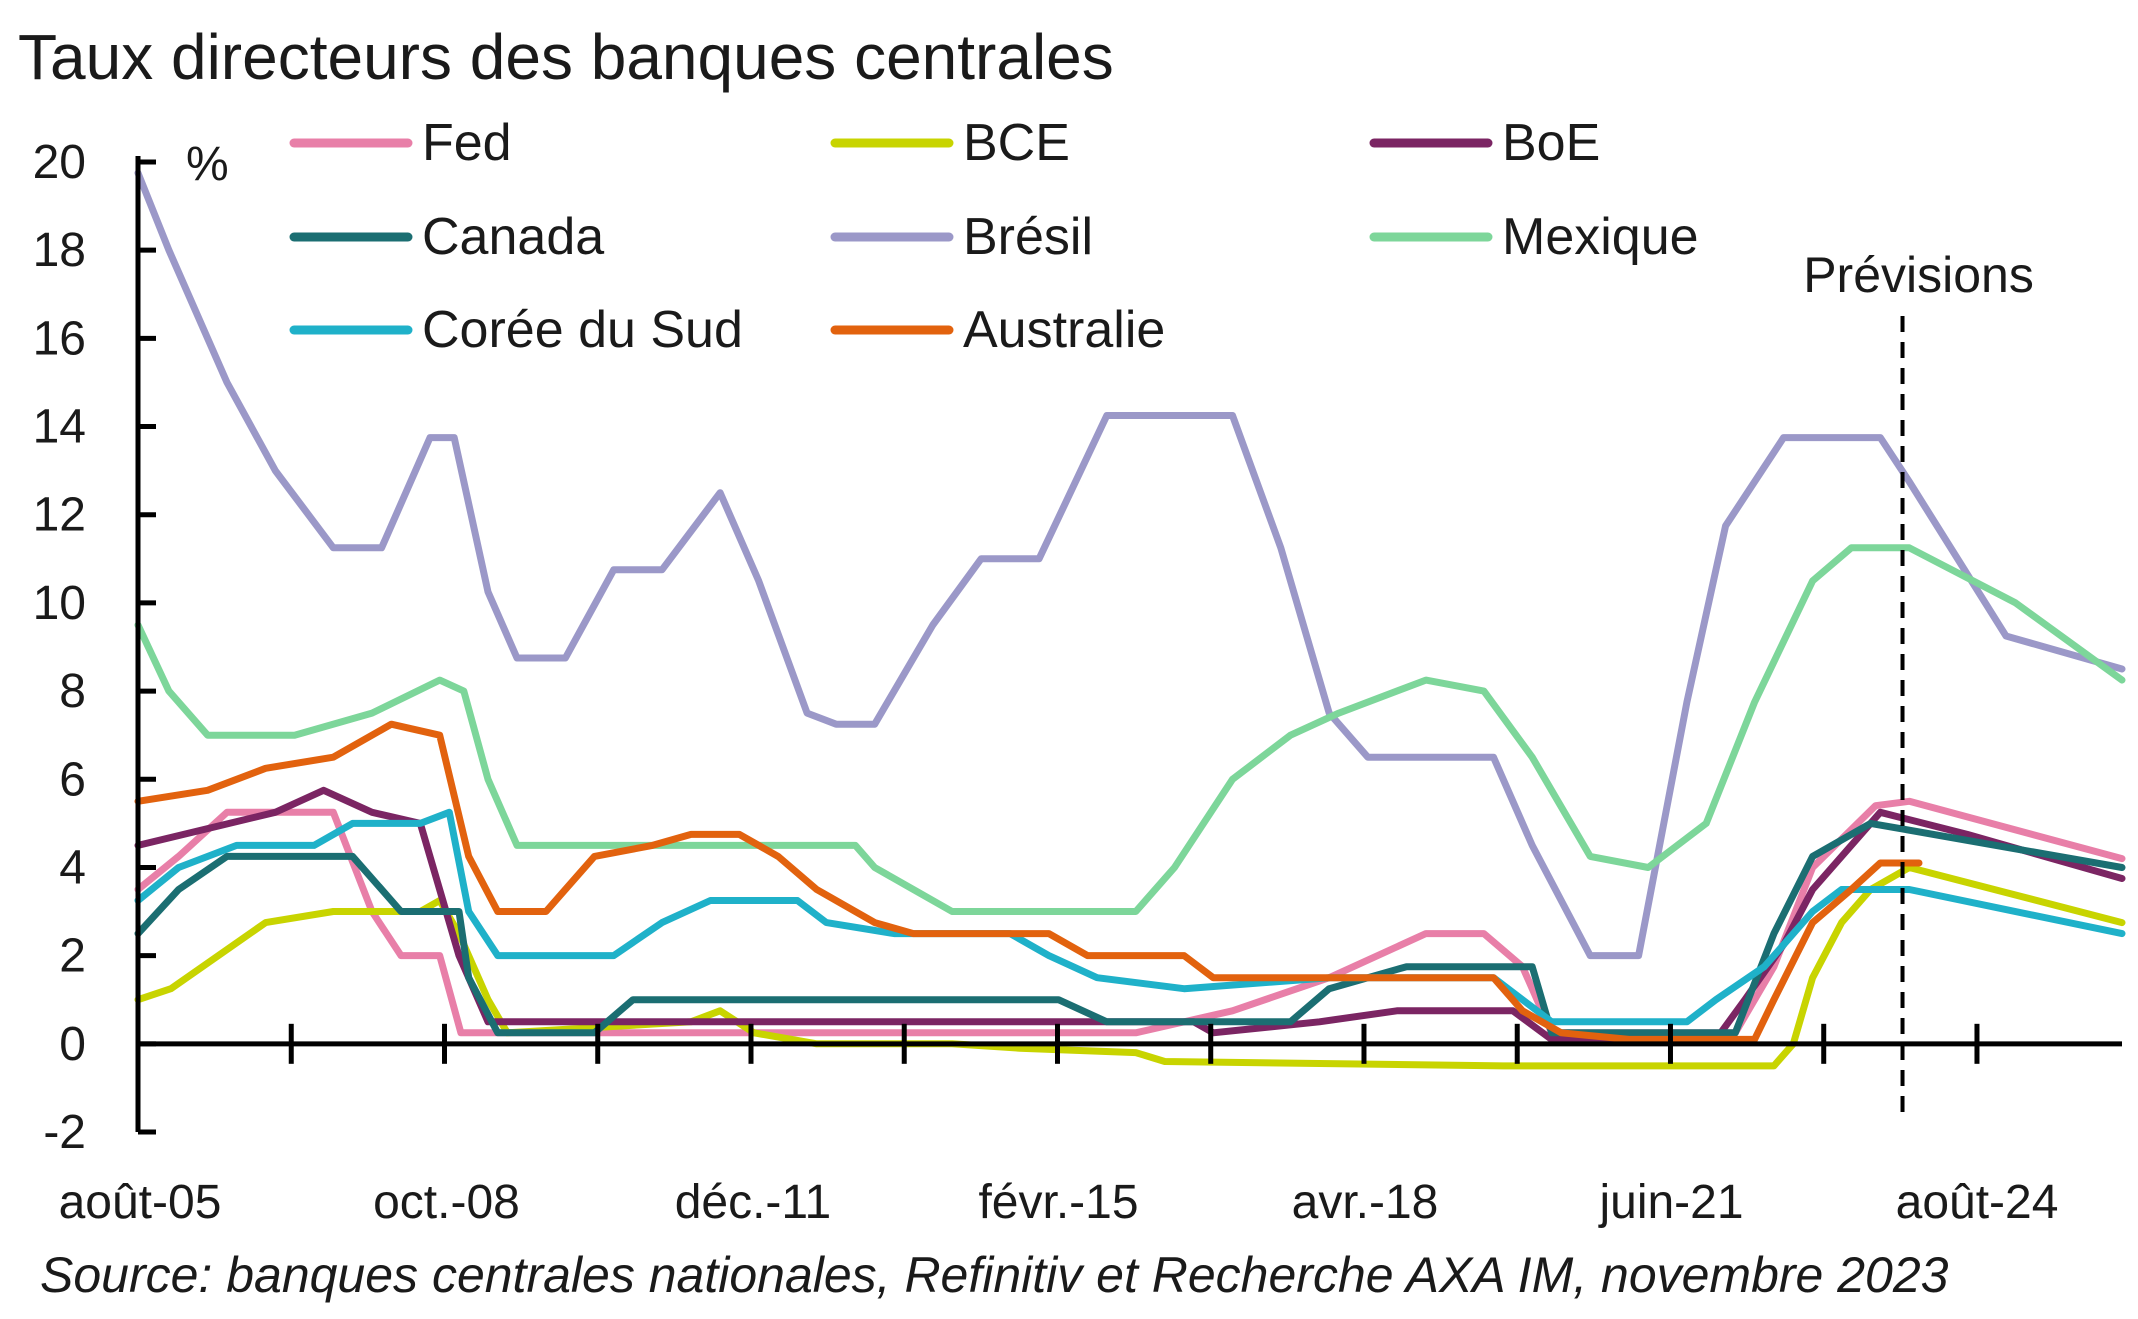  What do you see at coordinates (59, 515) in the screenshot?
I see `y-tick-label: 12` at bounding box center [59, 515].